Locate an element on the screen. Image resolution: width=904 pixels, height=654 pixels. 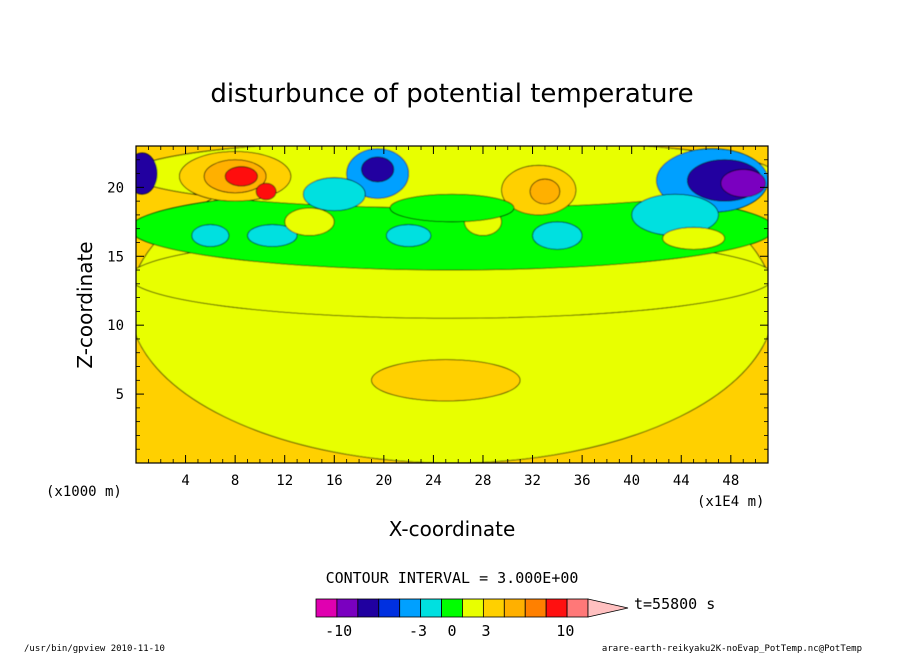
x-tick-label-32: 32 is located at coordinates (532, 481).